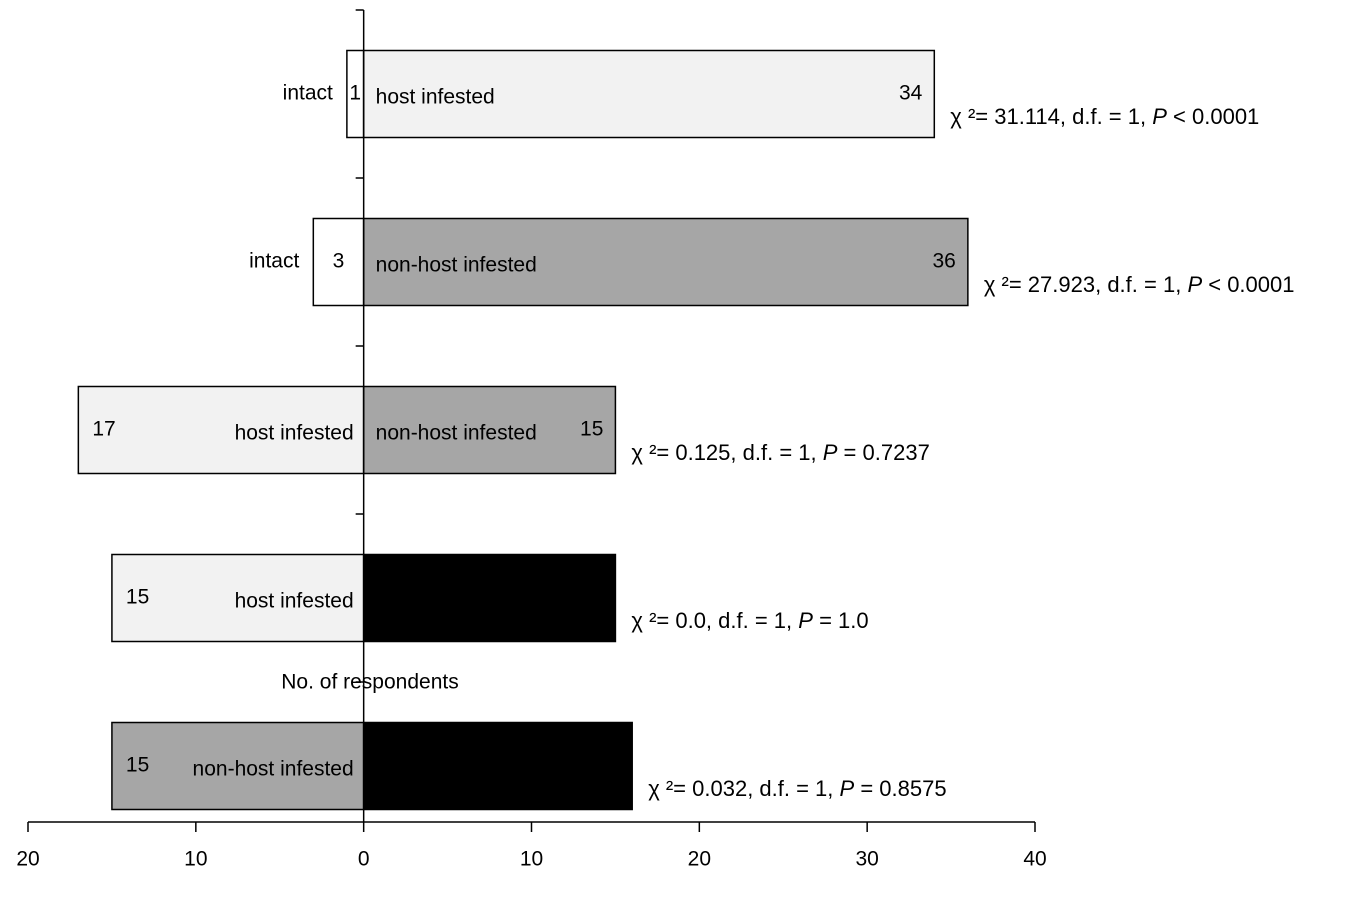 Image resolution: width=1351 pixels, height=902 pixels. What do you see at coordinates (355, 93) in the screenshot?
I see `value-label: 1` at bounding box center [355, 93].